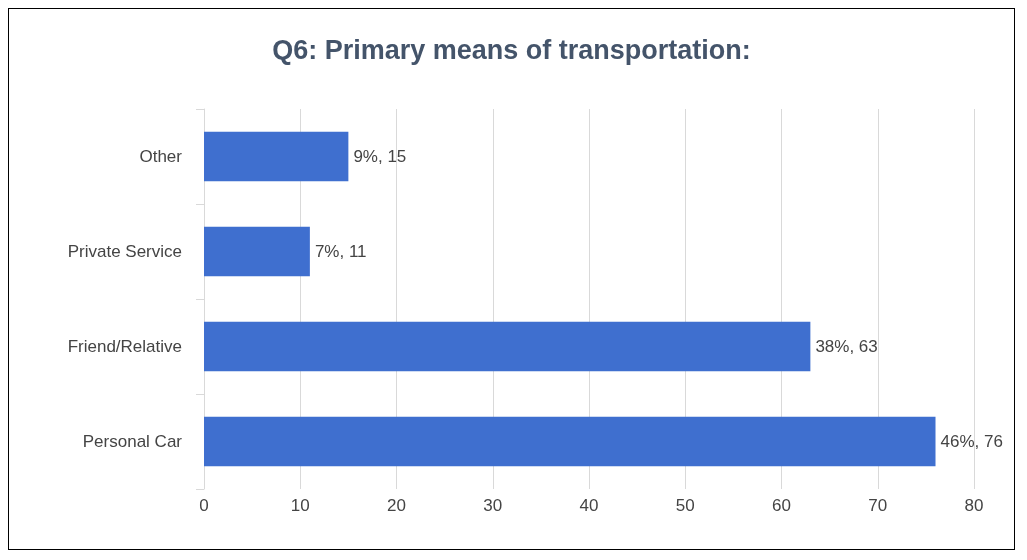  I want to click on data-label: 38%, 63, so click(846, 346).